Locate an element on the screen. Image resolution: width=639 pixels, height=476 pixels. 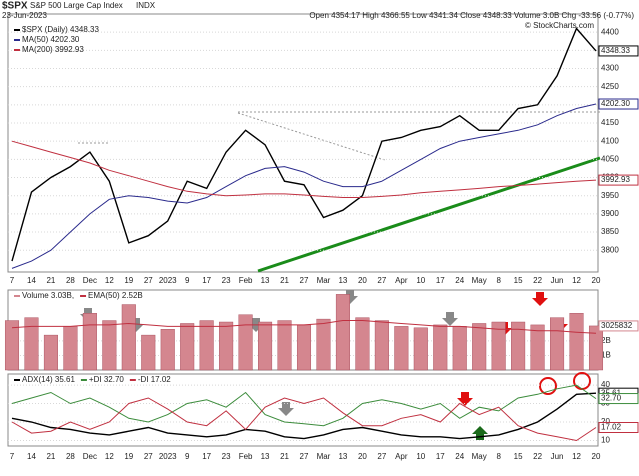
last-value-label: 3025832 is located at coordinates (617, 325).